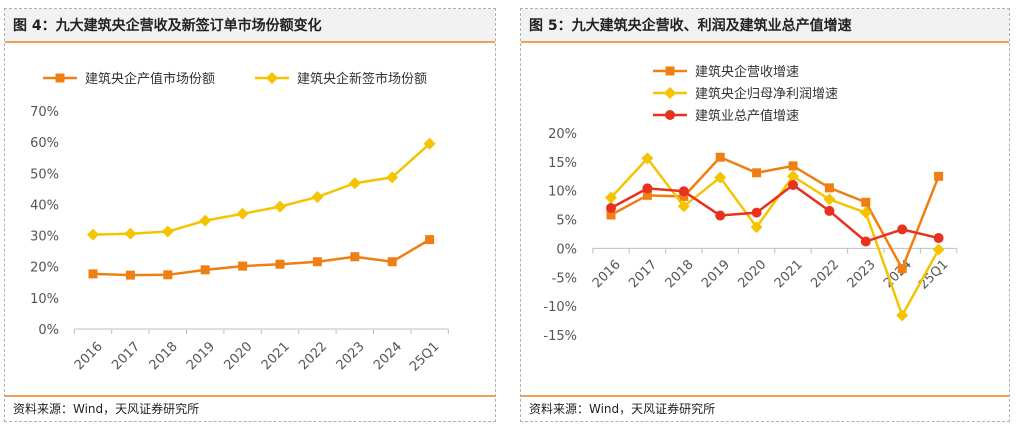 This screenshot has width=1016, height=430. Describe the element at coordinates (747, 116) in the screenshot. I see `legend-label: 建筑业总产值增速` at that location.